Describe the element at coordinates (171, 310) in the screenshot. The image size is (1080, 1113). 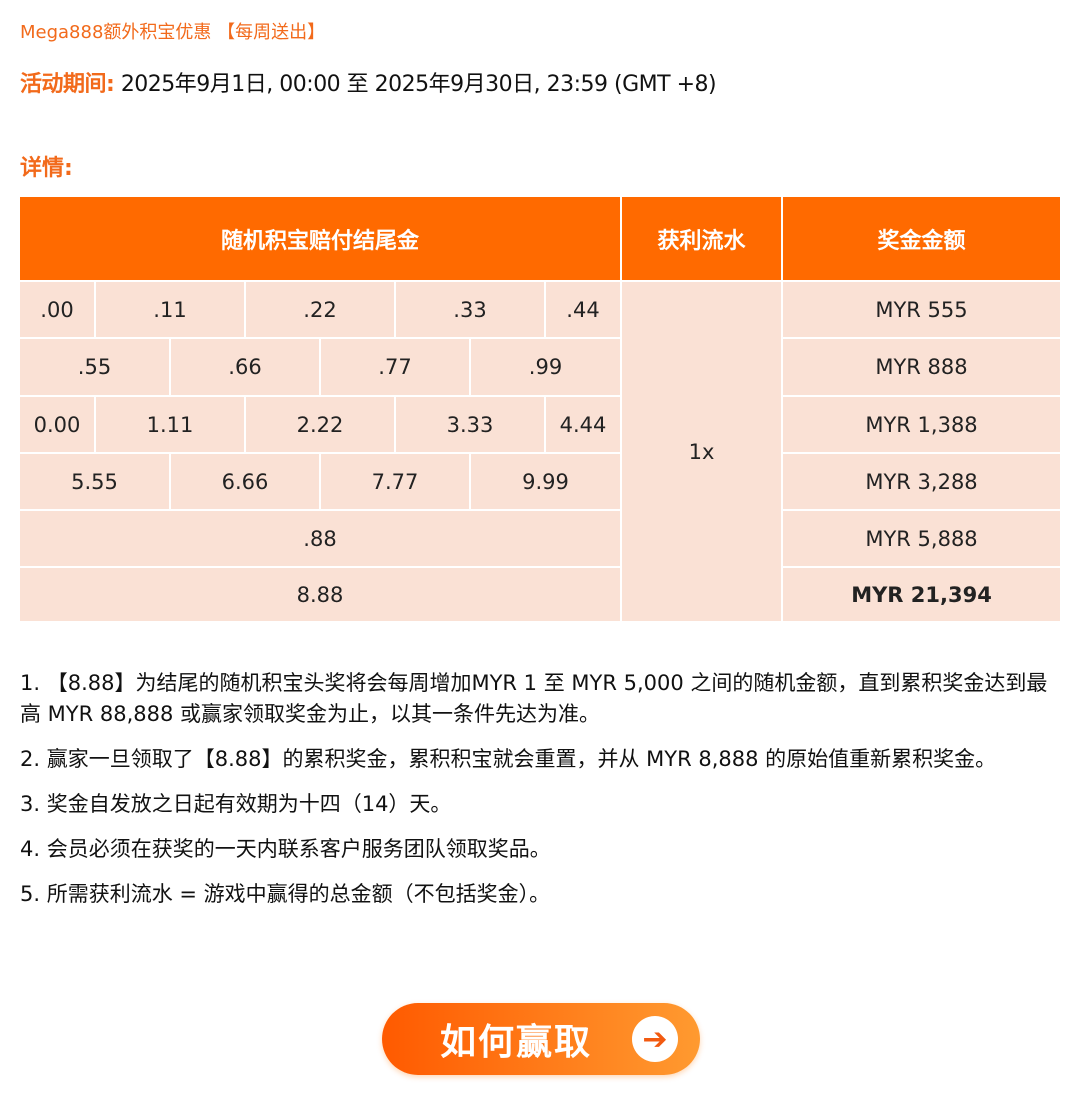
I see `ending-cell: .11` at that location.